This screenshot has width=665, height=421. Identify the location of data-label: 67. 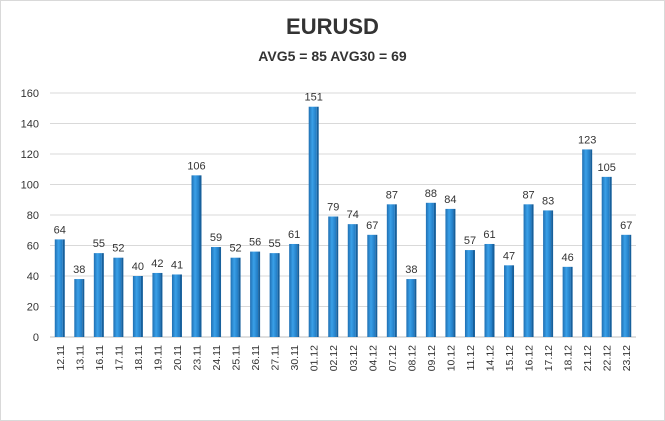
(626, 226).